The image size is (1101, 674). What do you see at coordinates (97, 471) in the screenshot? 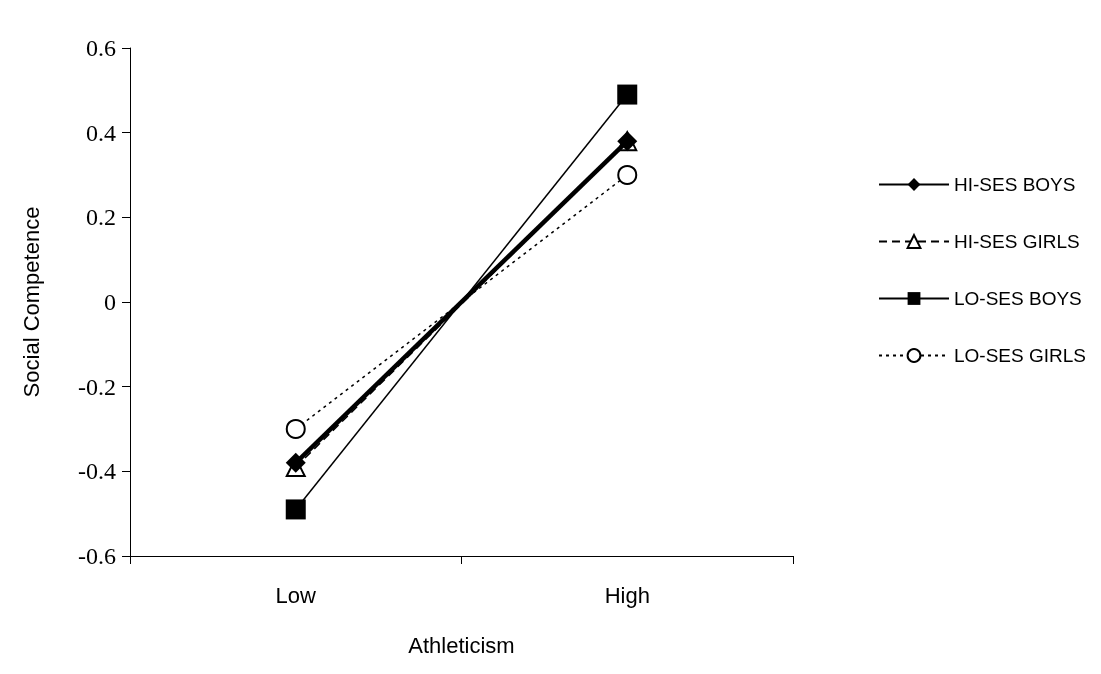
I see `y-tick-label: -0.4` at bounding box center [97, 471].